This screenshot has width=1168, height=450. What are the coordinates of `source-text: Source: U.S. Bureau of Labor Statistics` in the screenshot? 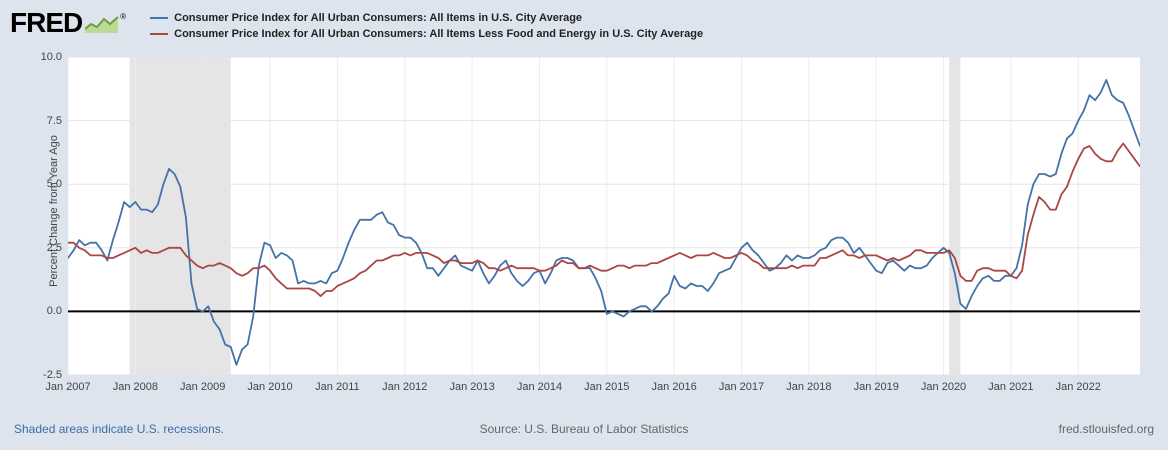 It's located at (584, 429).